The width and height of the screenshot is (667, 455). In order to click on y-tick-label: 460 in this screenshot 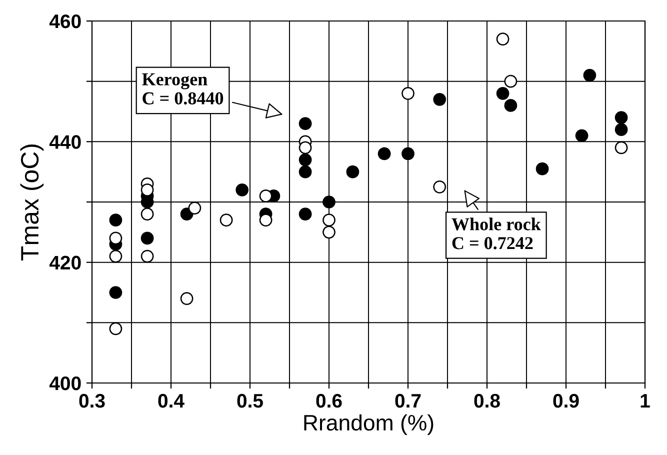, I will do `click(65, 21)`.